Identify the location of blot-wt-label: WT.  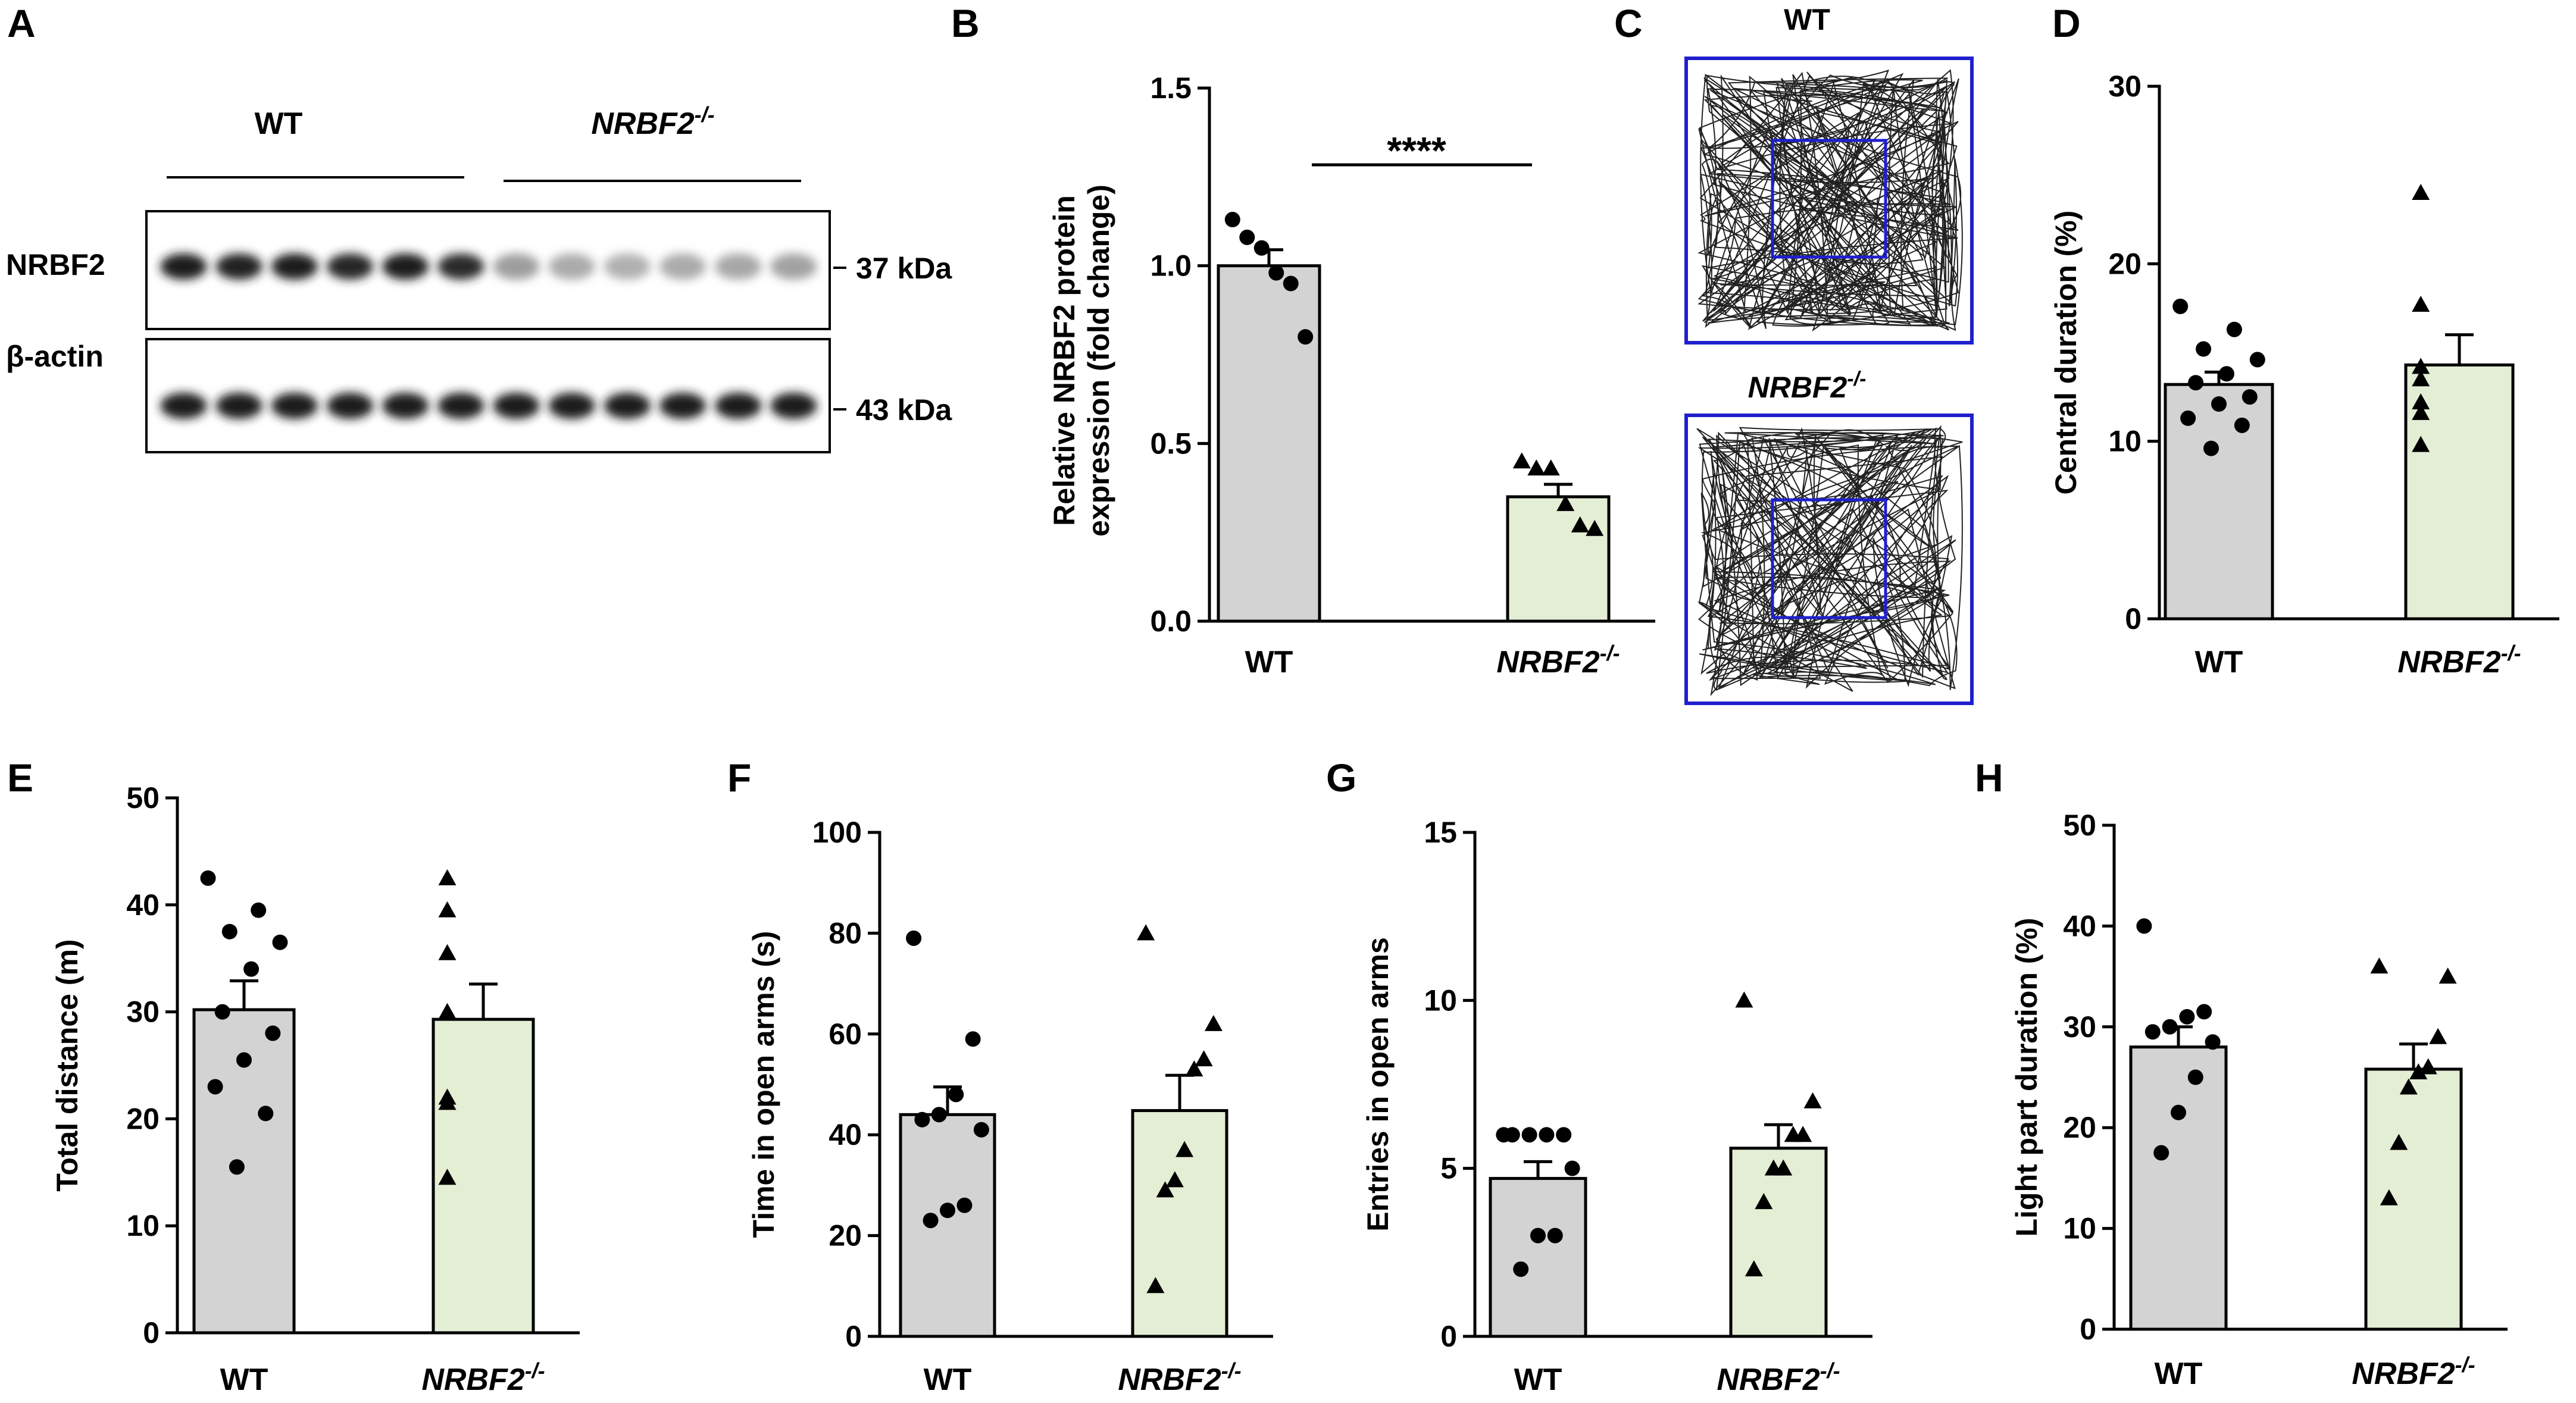
(279, 124).